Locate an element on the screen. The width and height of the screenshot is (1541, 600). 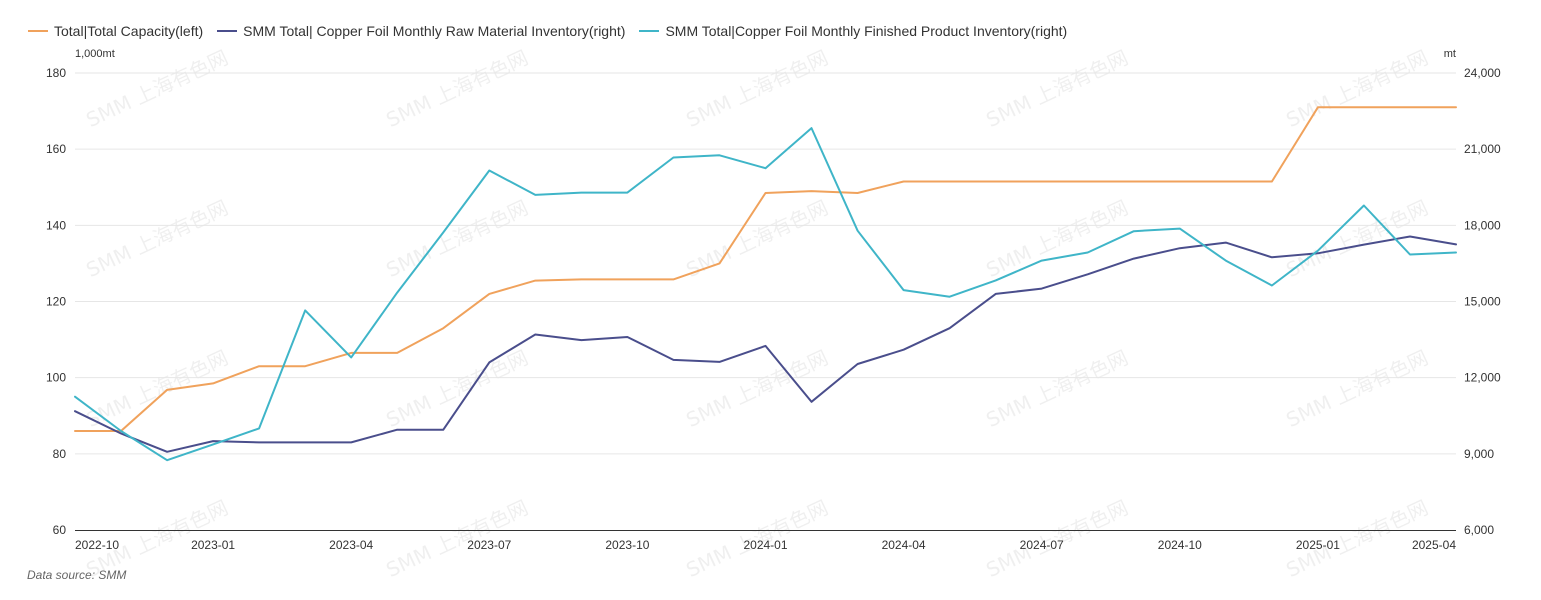
right-axis: 6,000 9,000 12,000 15,000 18,000 21,000 24,000 is located at coordinates (1482, 301).